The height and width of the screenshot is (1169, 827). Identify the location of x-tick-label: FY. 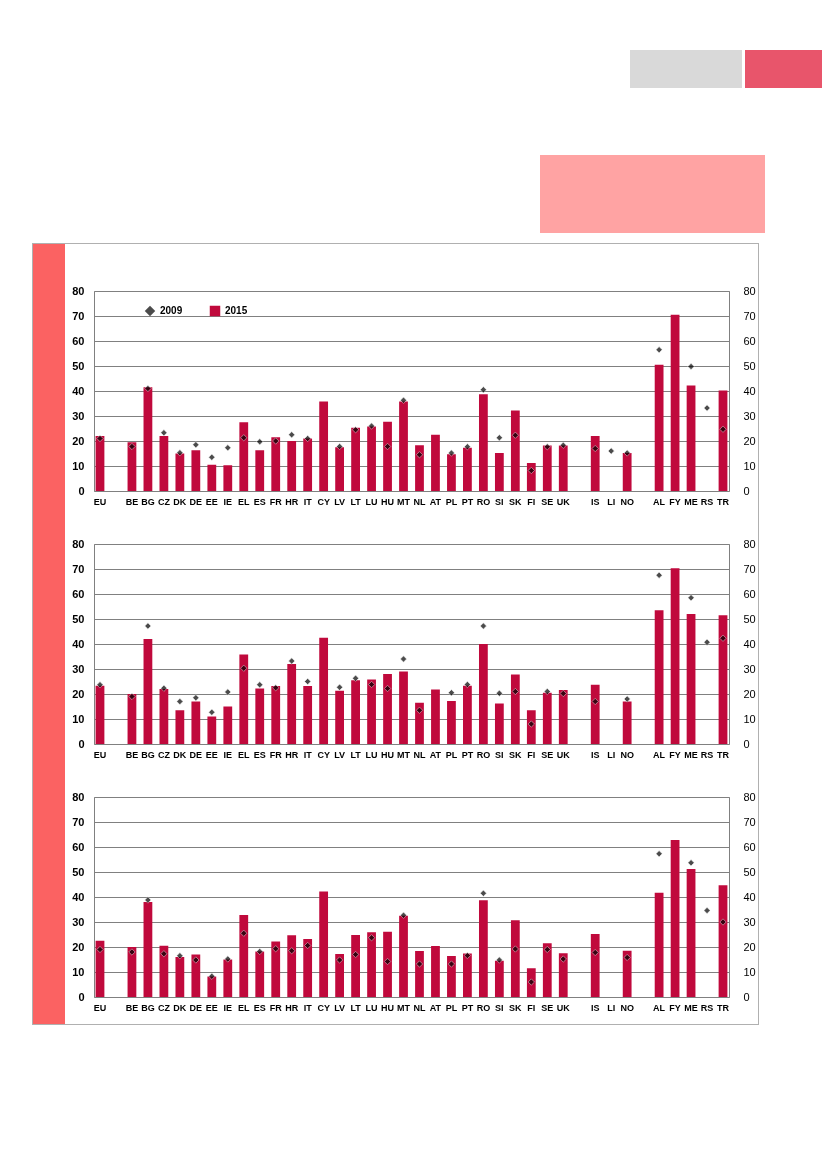
(675, 754).